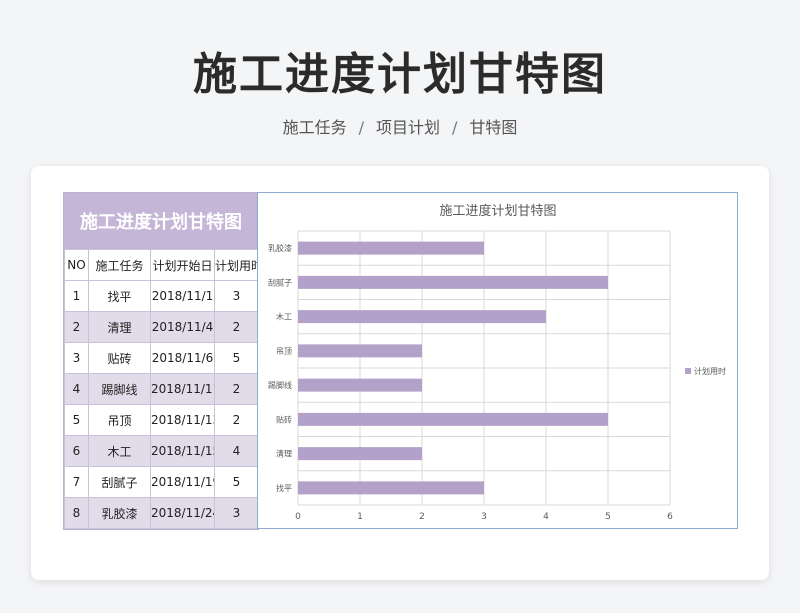  Describe the element at coordinates (182, 296) in the screenshot. I see `cell-start: 2018/11/1` at that location.